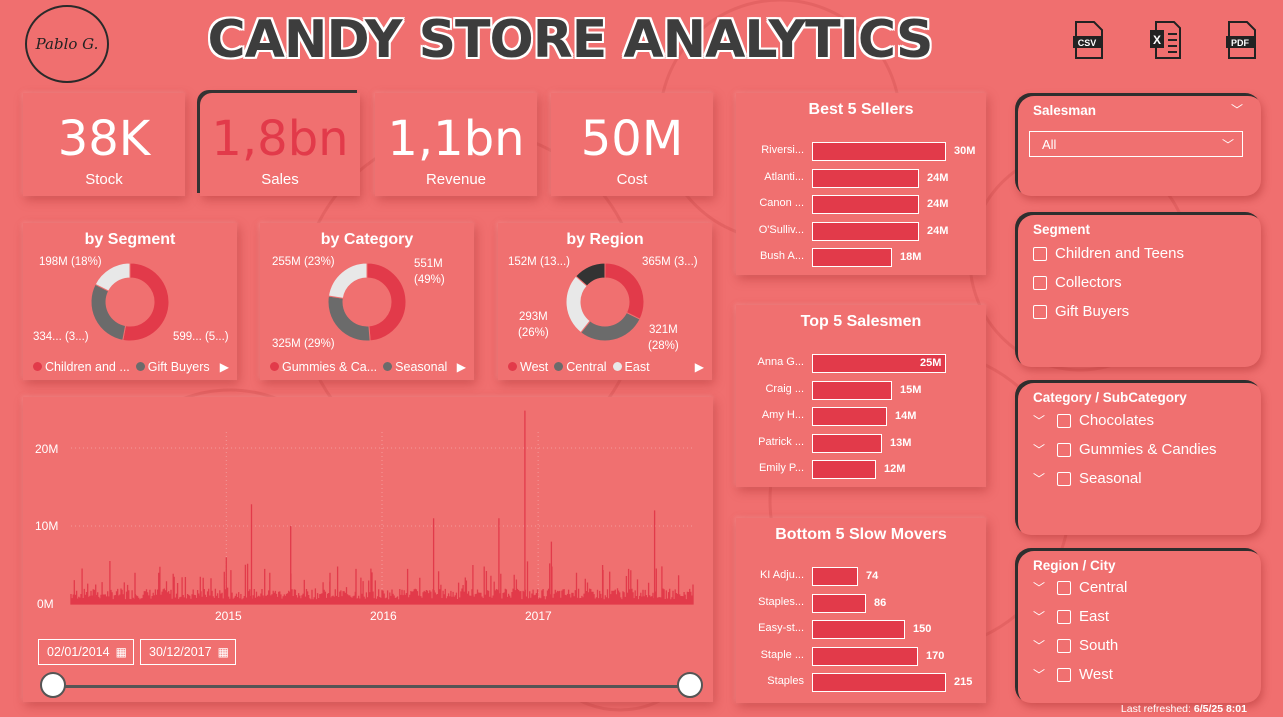 Image resolution: width=1283 pixels, height=717 pixels. What do you see at coordinates (104, 144) in the screenshot?
I see `kpi-stock: 38K Stock` at bounding box center [104, 144].